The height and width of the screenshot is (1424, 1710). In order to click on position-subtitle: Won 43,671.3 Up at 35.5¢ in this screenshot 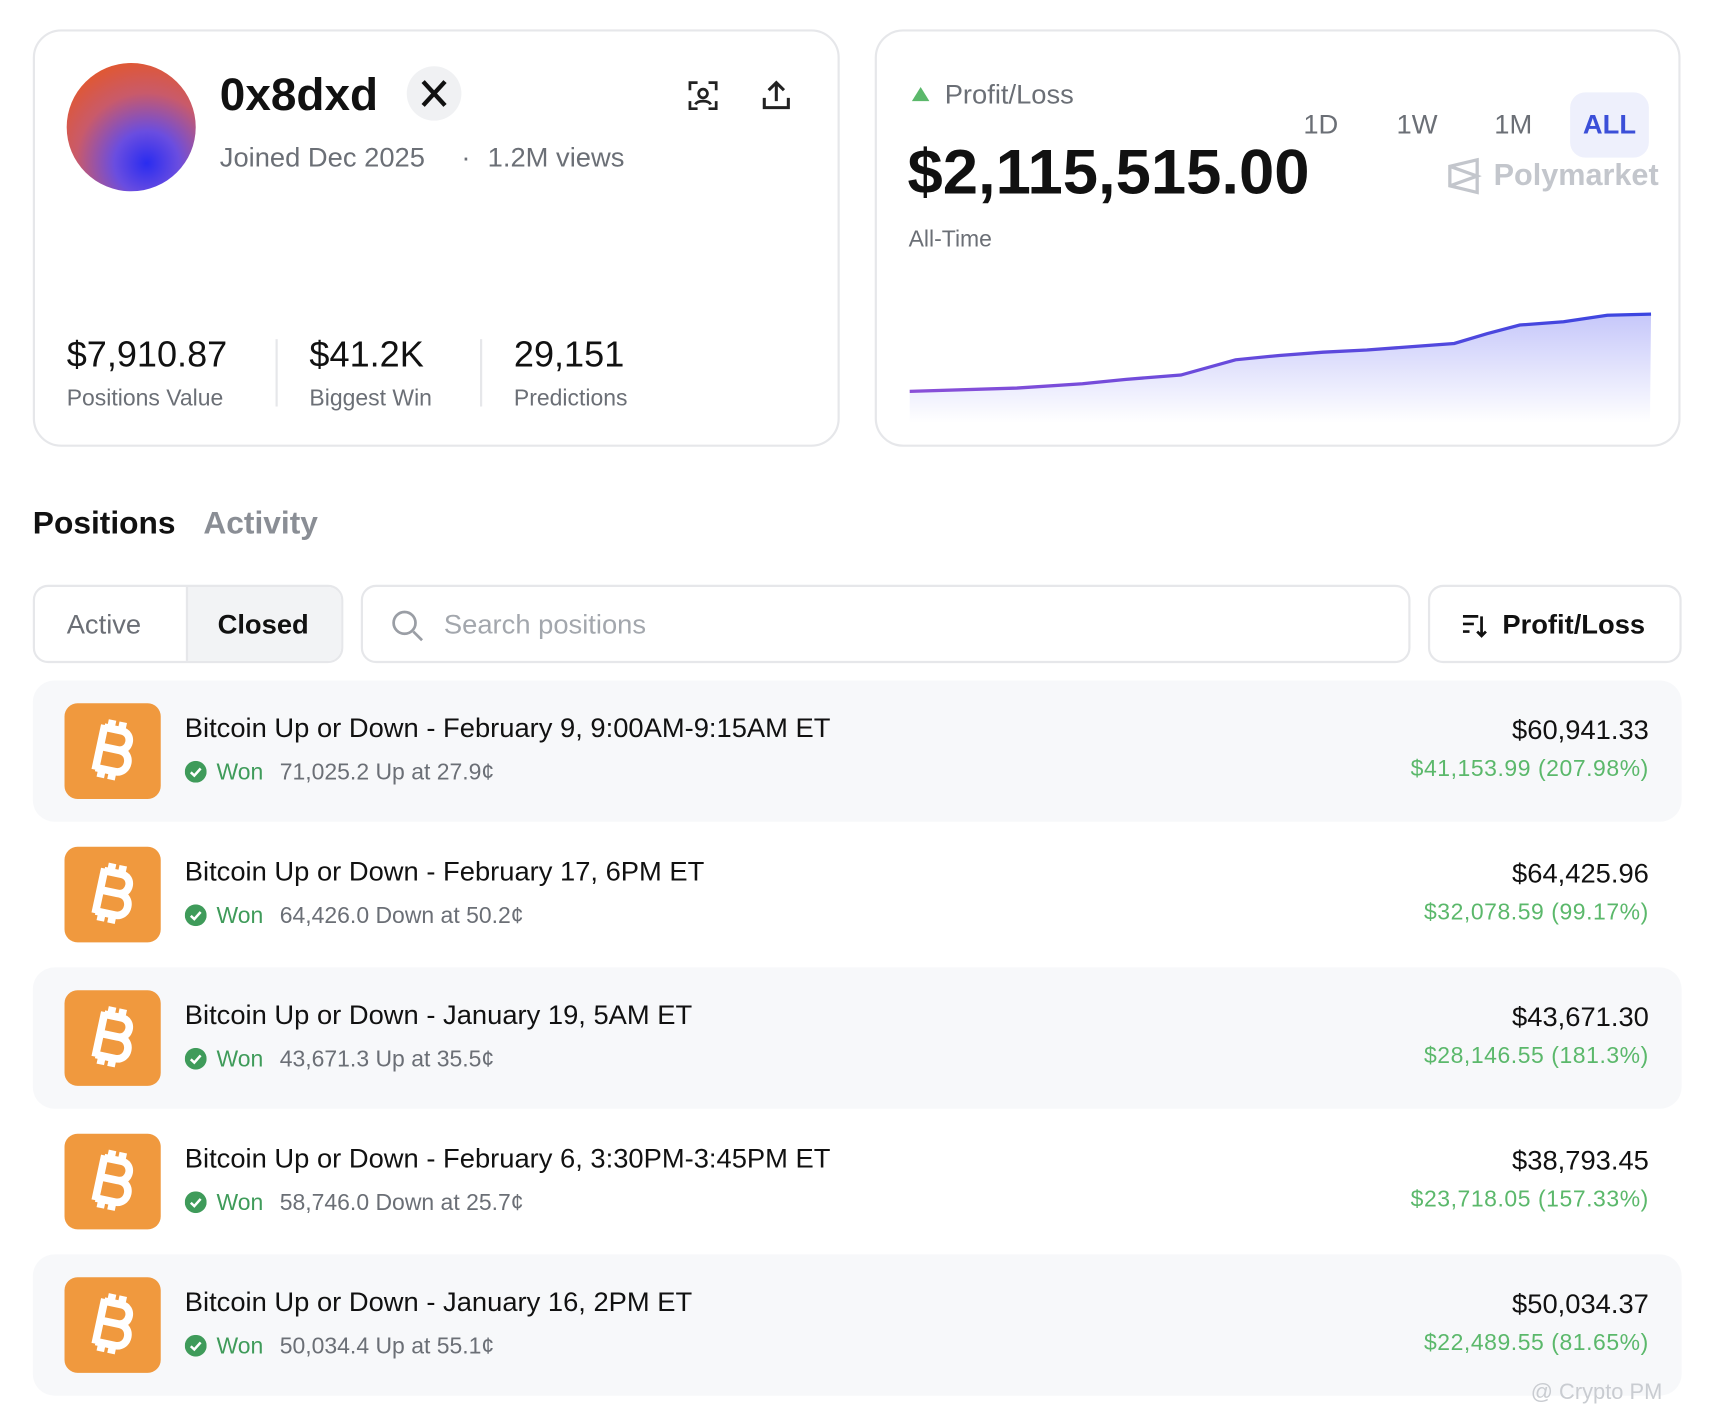, I will do `click(339, 1059)`.